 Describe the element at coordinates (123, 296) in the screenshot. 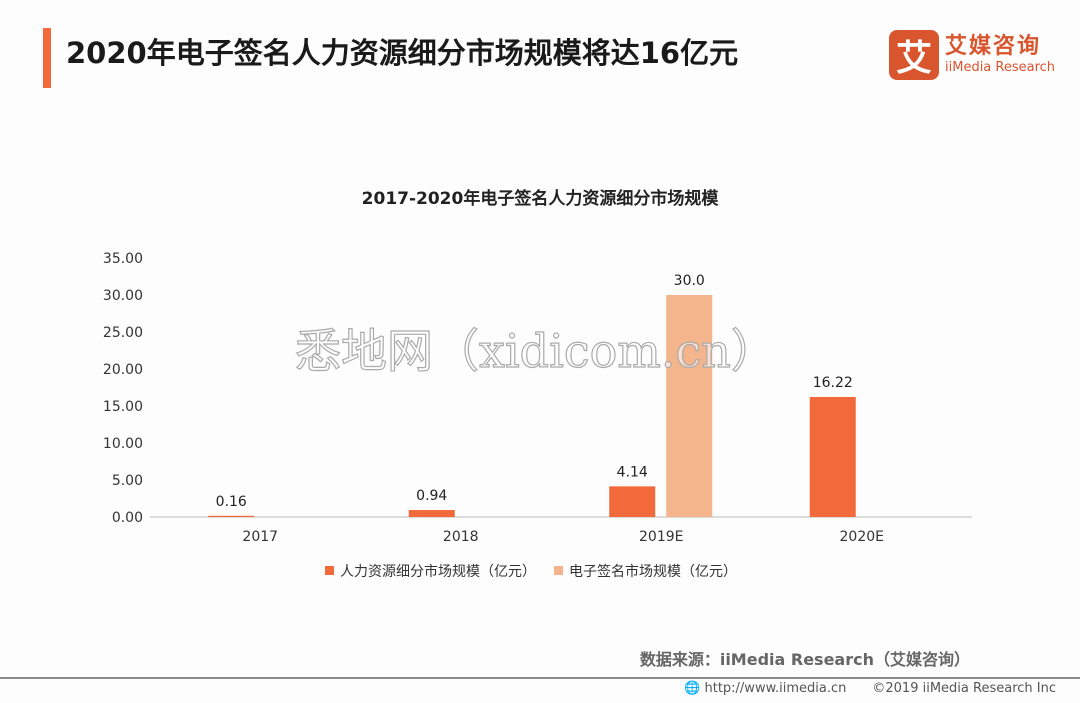

I see `y-tick-label: 30.00` at that location.